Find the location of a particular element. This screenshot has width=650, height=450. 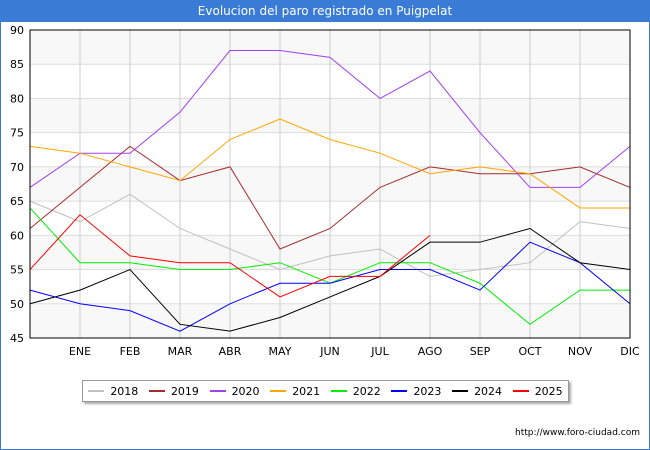

legend-item-2024: 2024 is located at coordinates (477, 391).